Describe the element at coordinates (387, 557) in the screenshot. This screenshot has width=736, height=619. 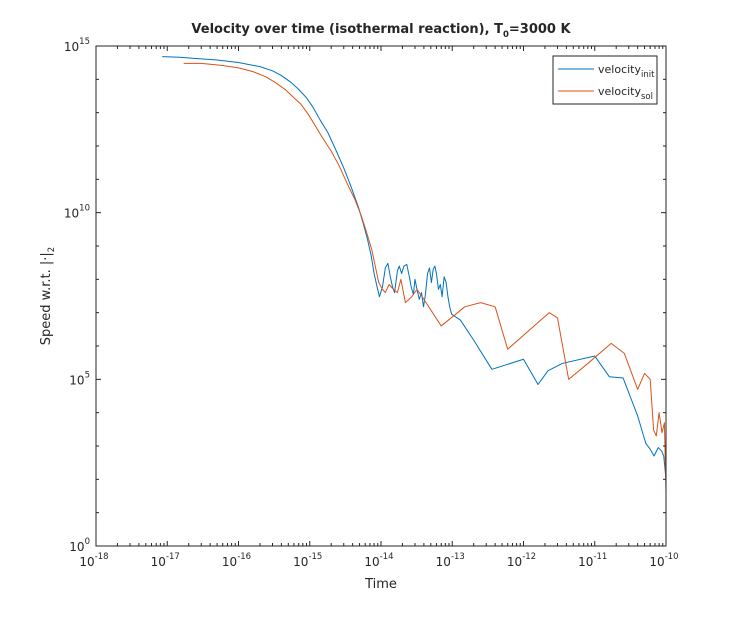
I see `x-tick-label-exponent: -14` at that location.